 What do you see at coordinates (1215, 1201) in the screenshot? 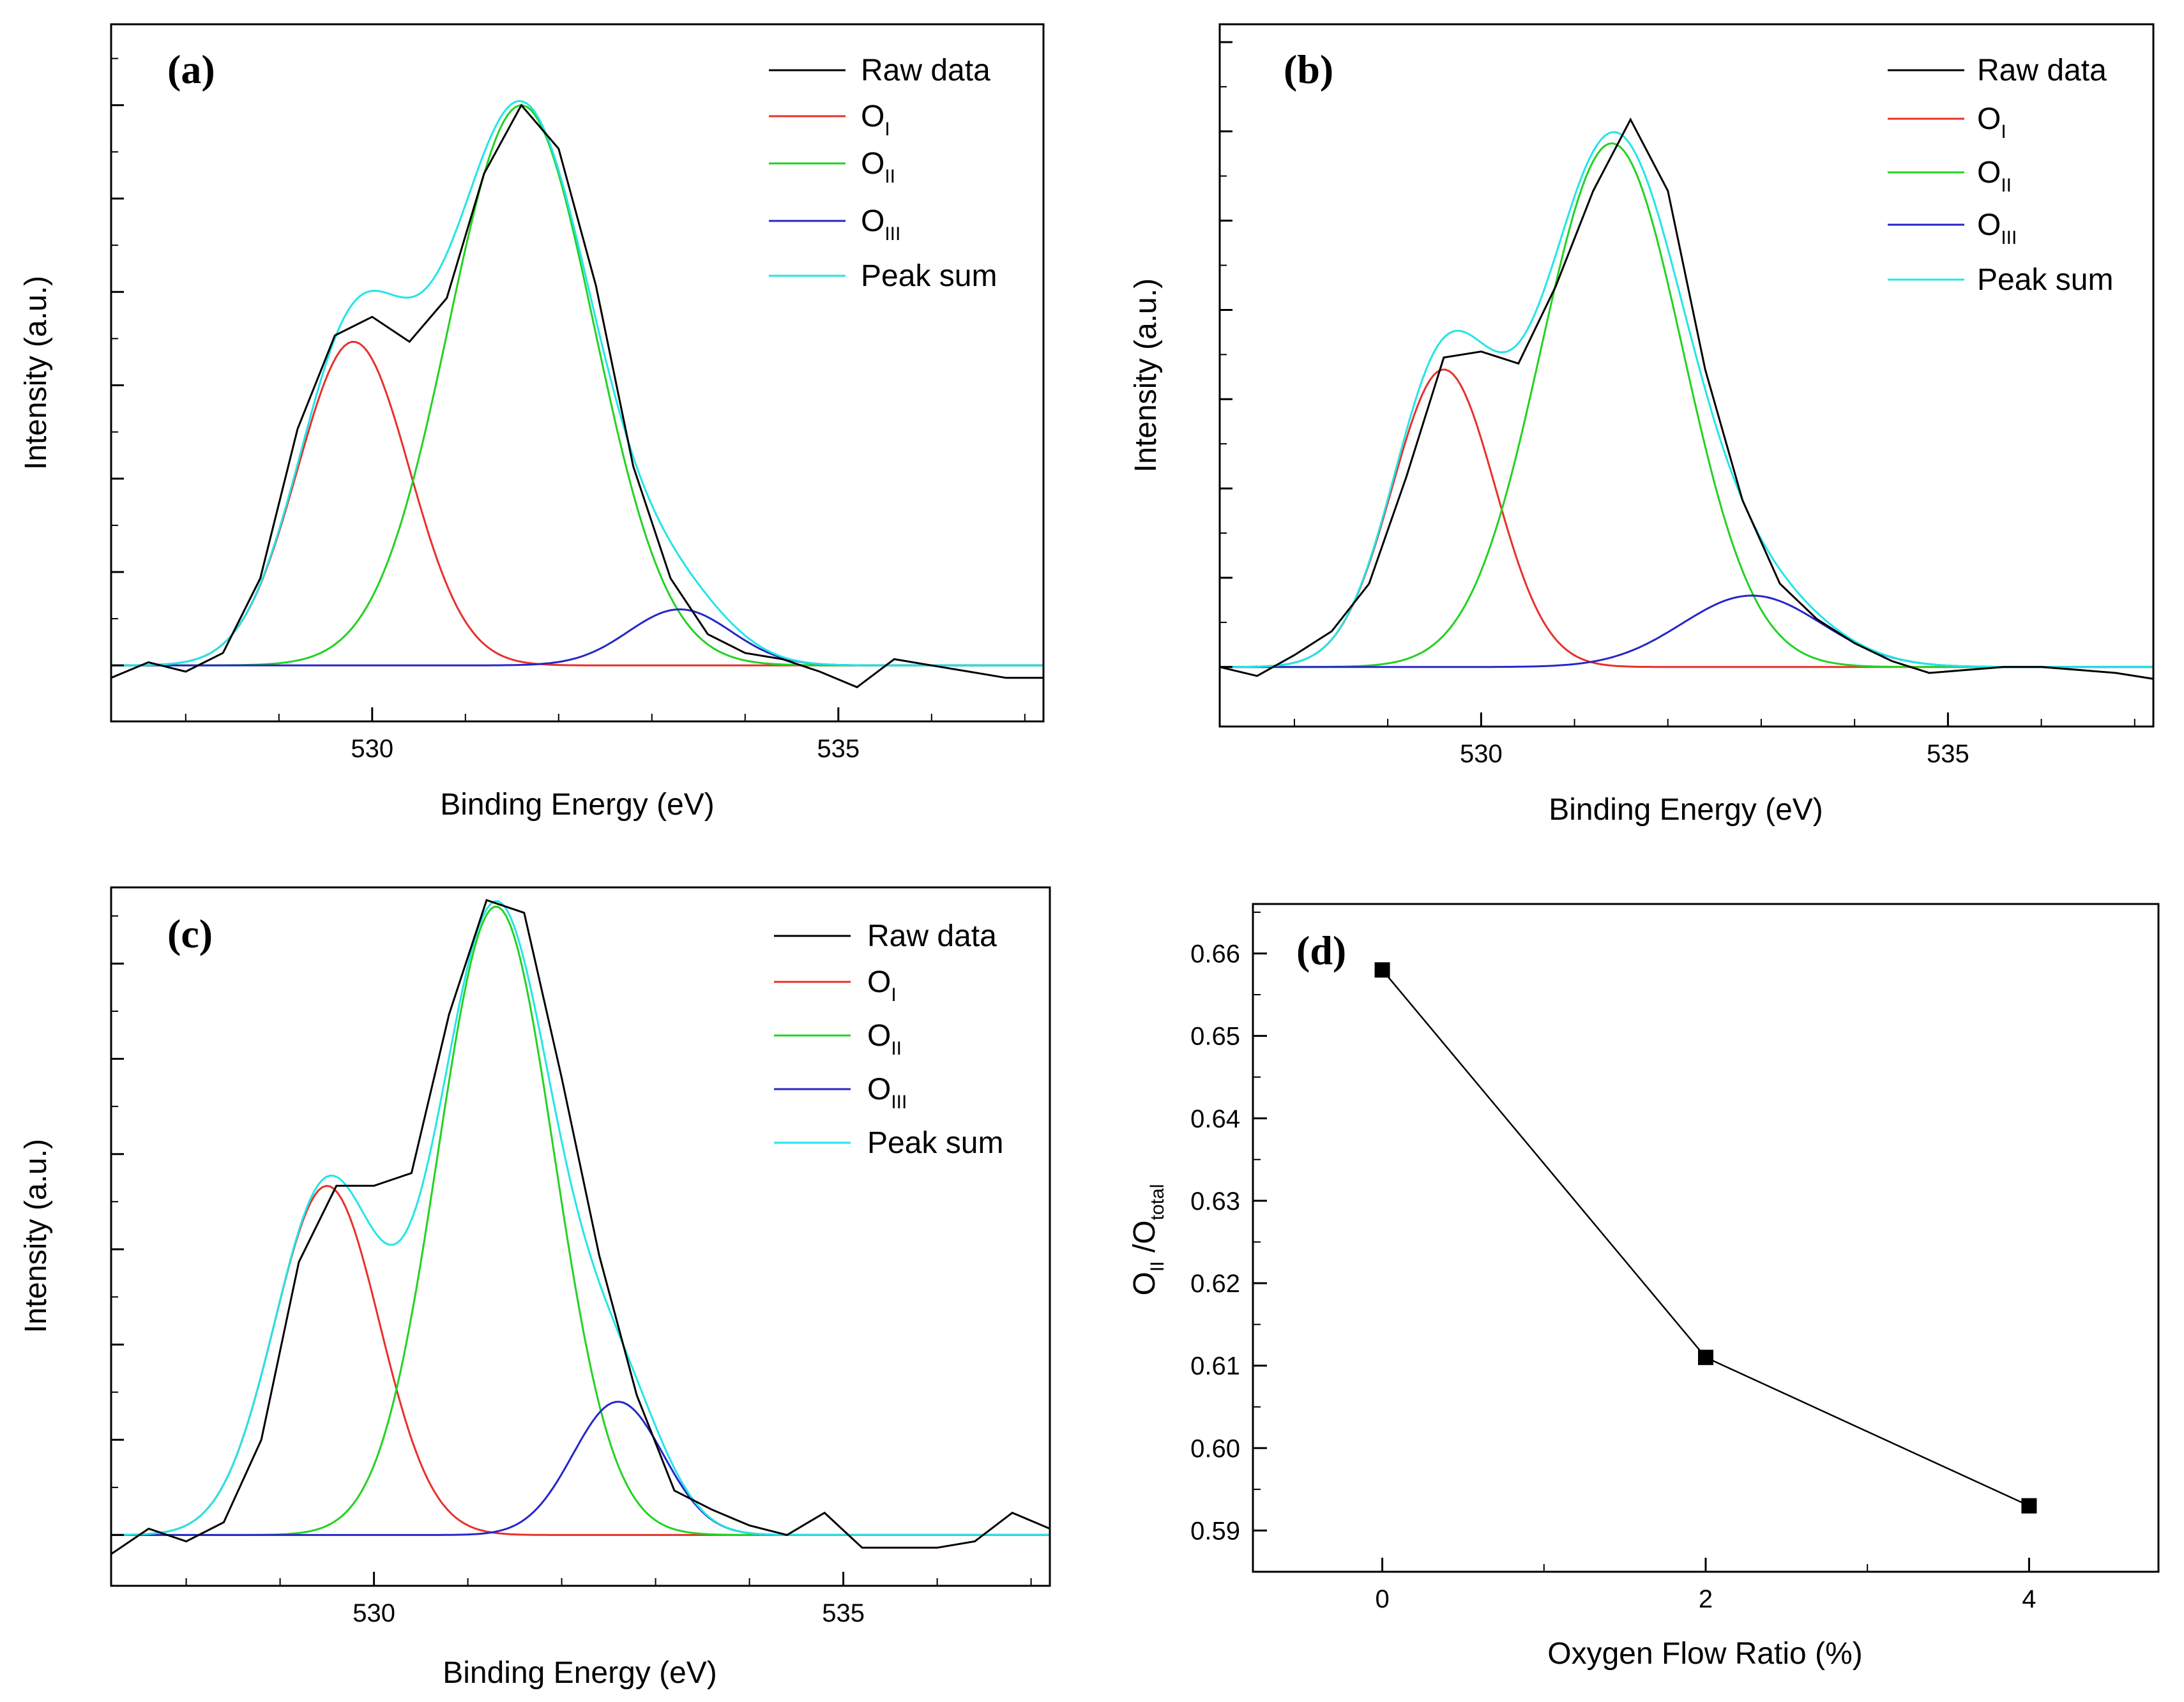
I see `panel-d-y-tick-label: 0.63` at bounding box center [1215, 1201].